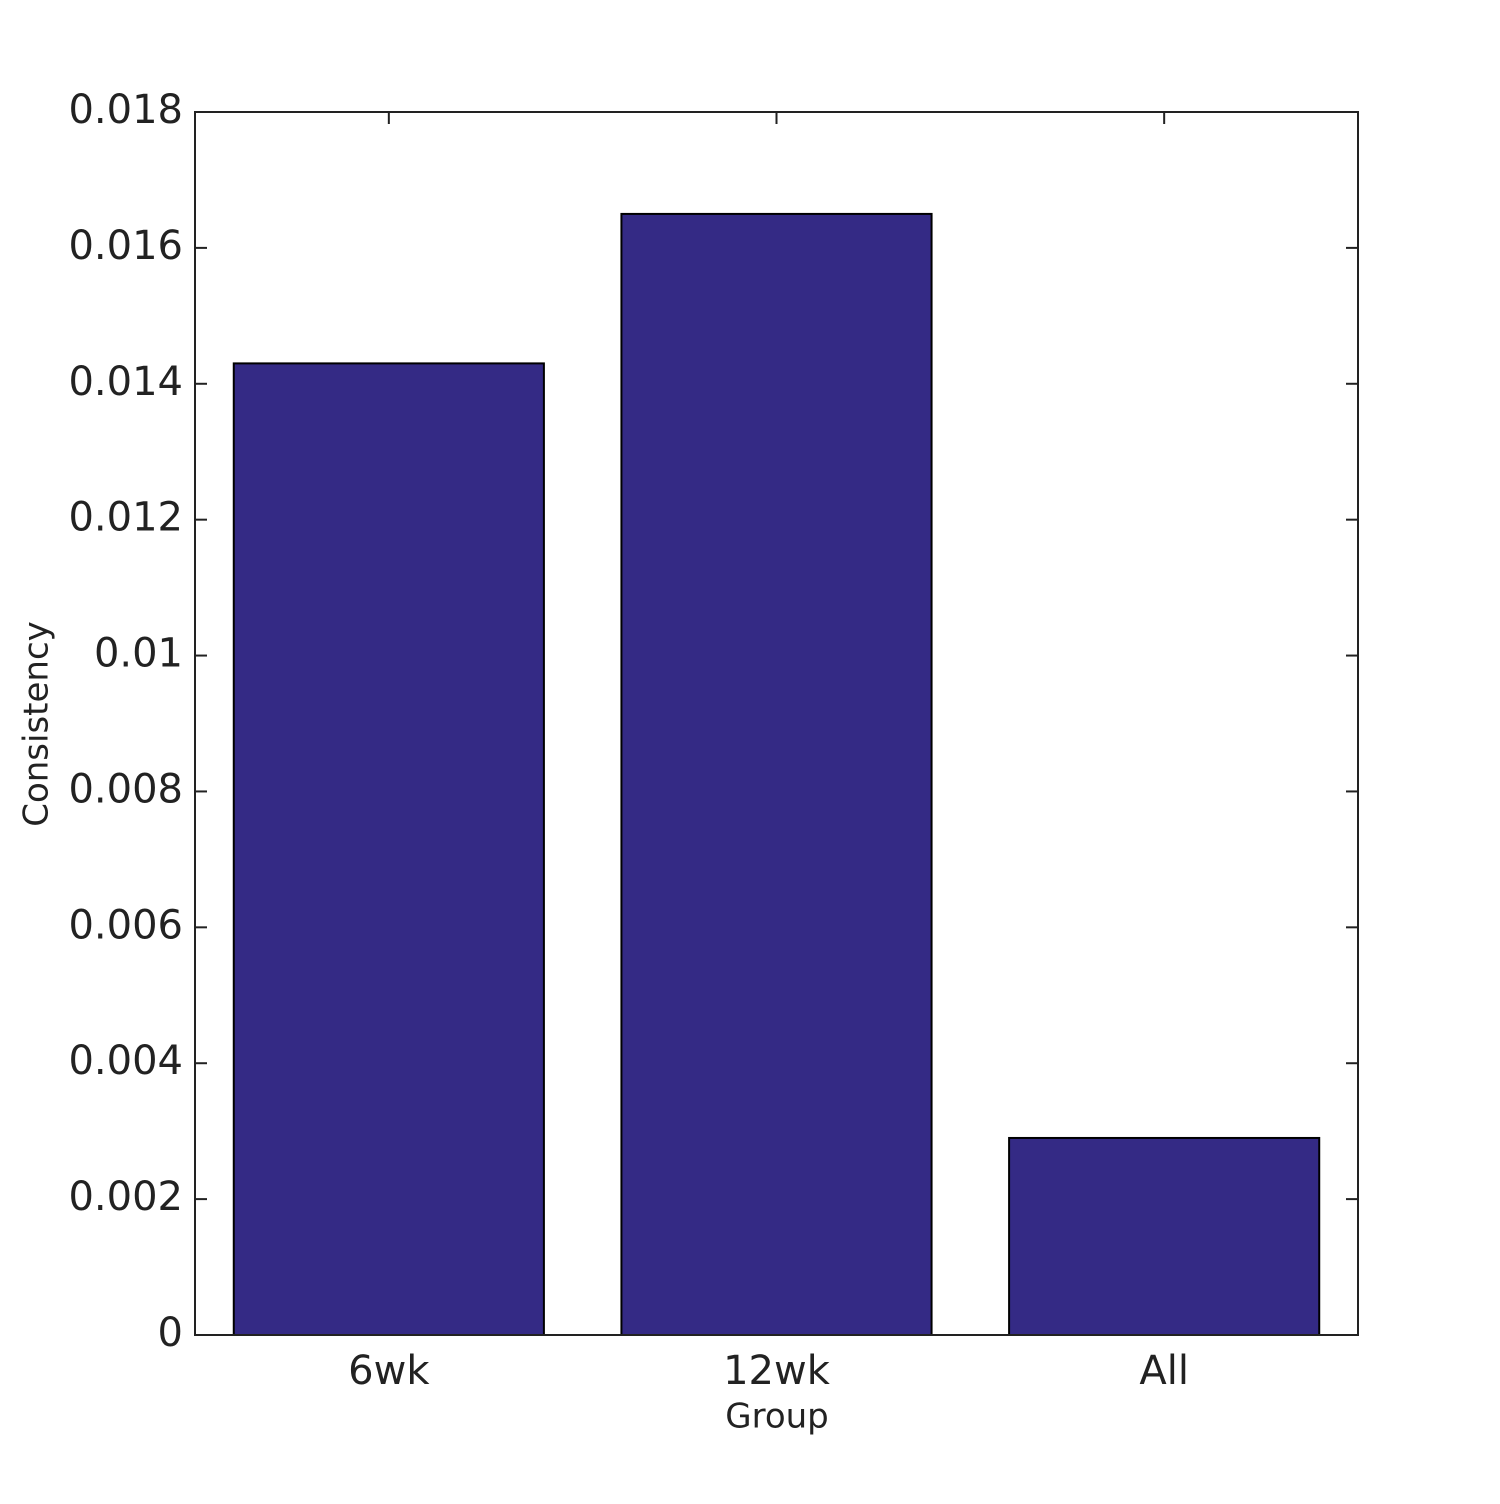 Image resolution: width=1500 pixels, height=1504 pixels. I want to click on x-tick-label: All, so click(1164, 1371).